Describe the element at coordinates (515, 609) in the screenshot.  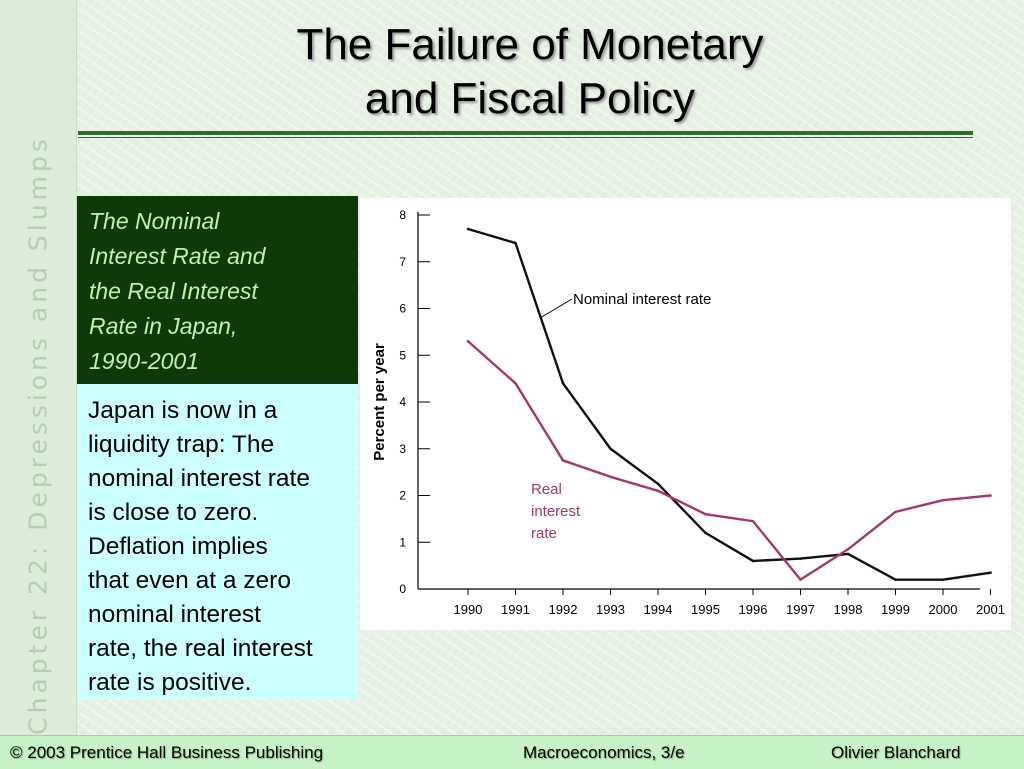
I see `x-tick-label: 1991` at that location.